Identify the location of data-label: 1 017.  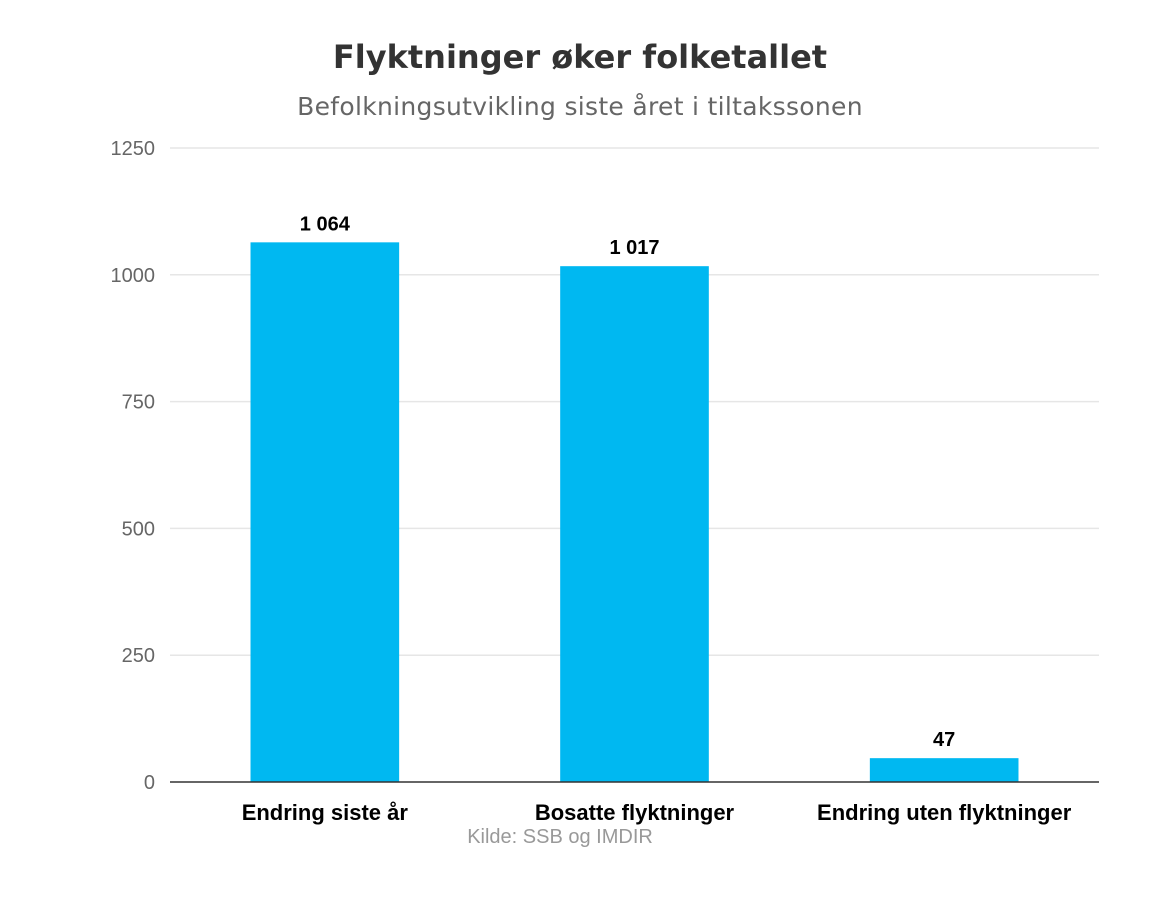
(634, 248).